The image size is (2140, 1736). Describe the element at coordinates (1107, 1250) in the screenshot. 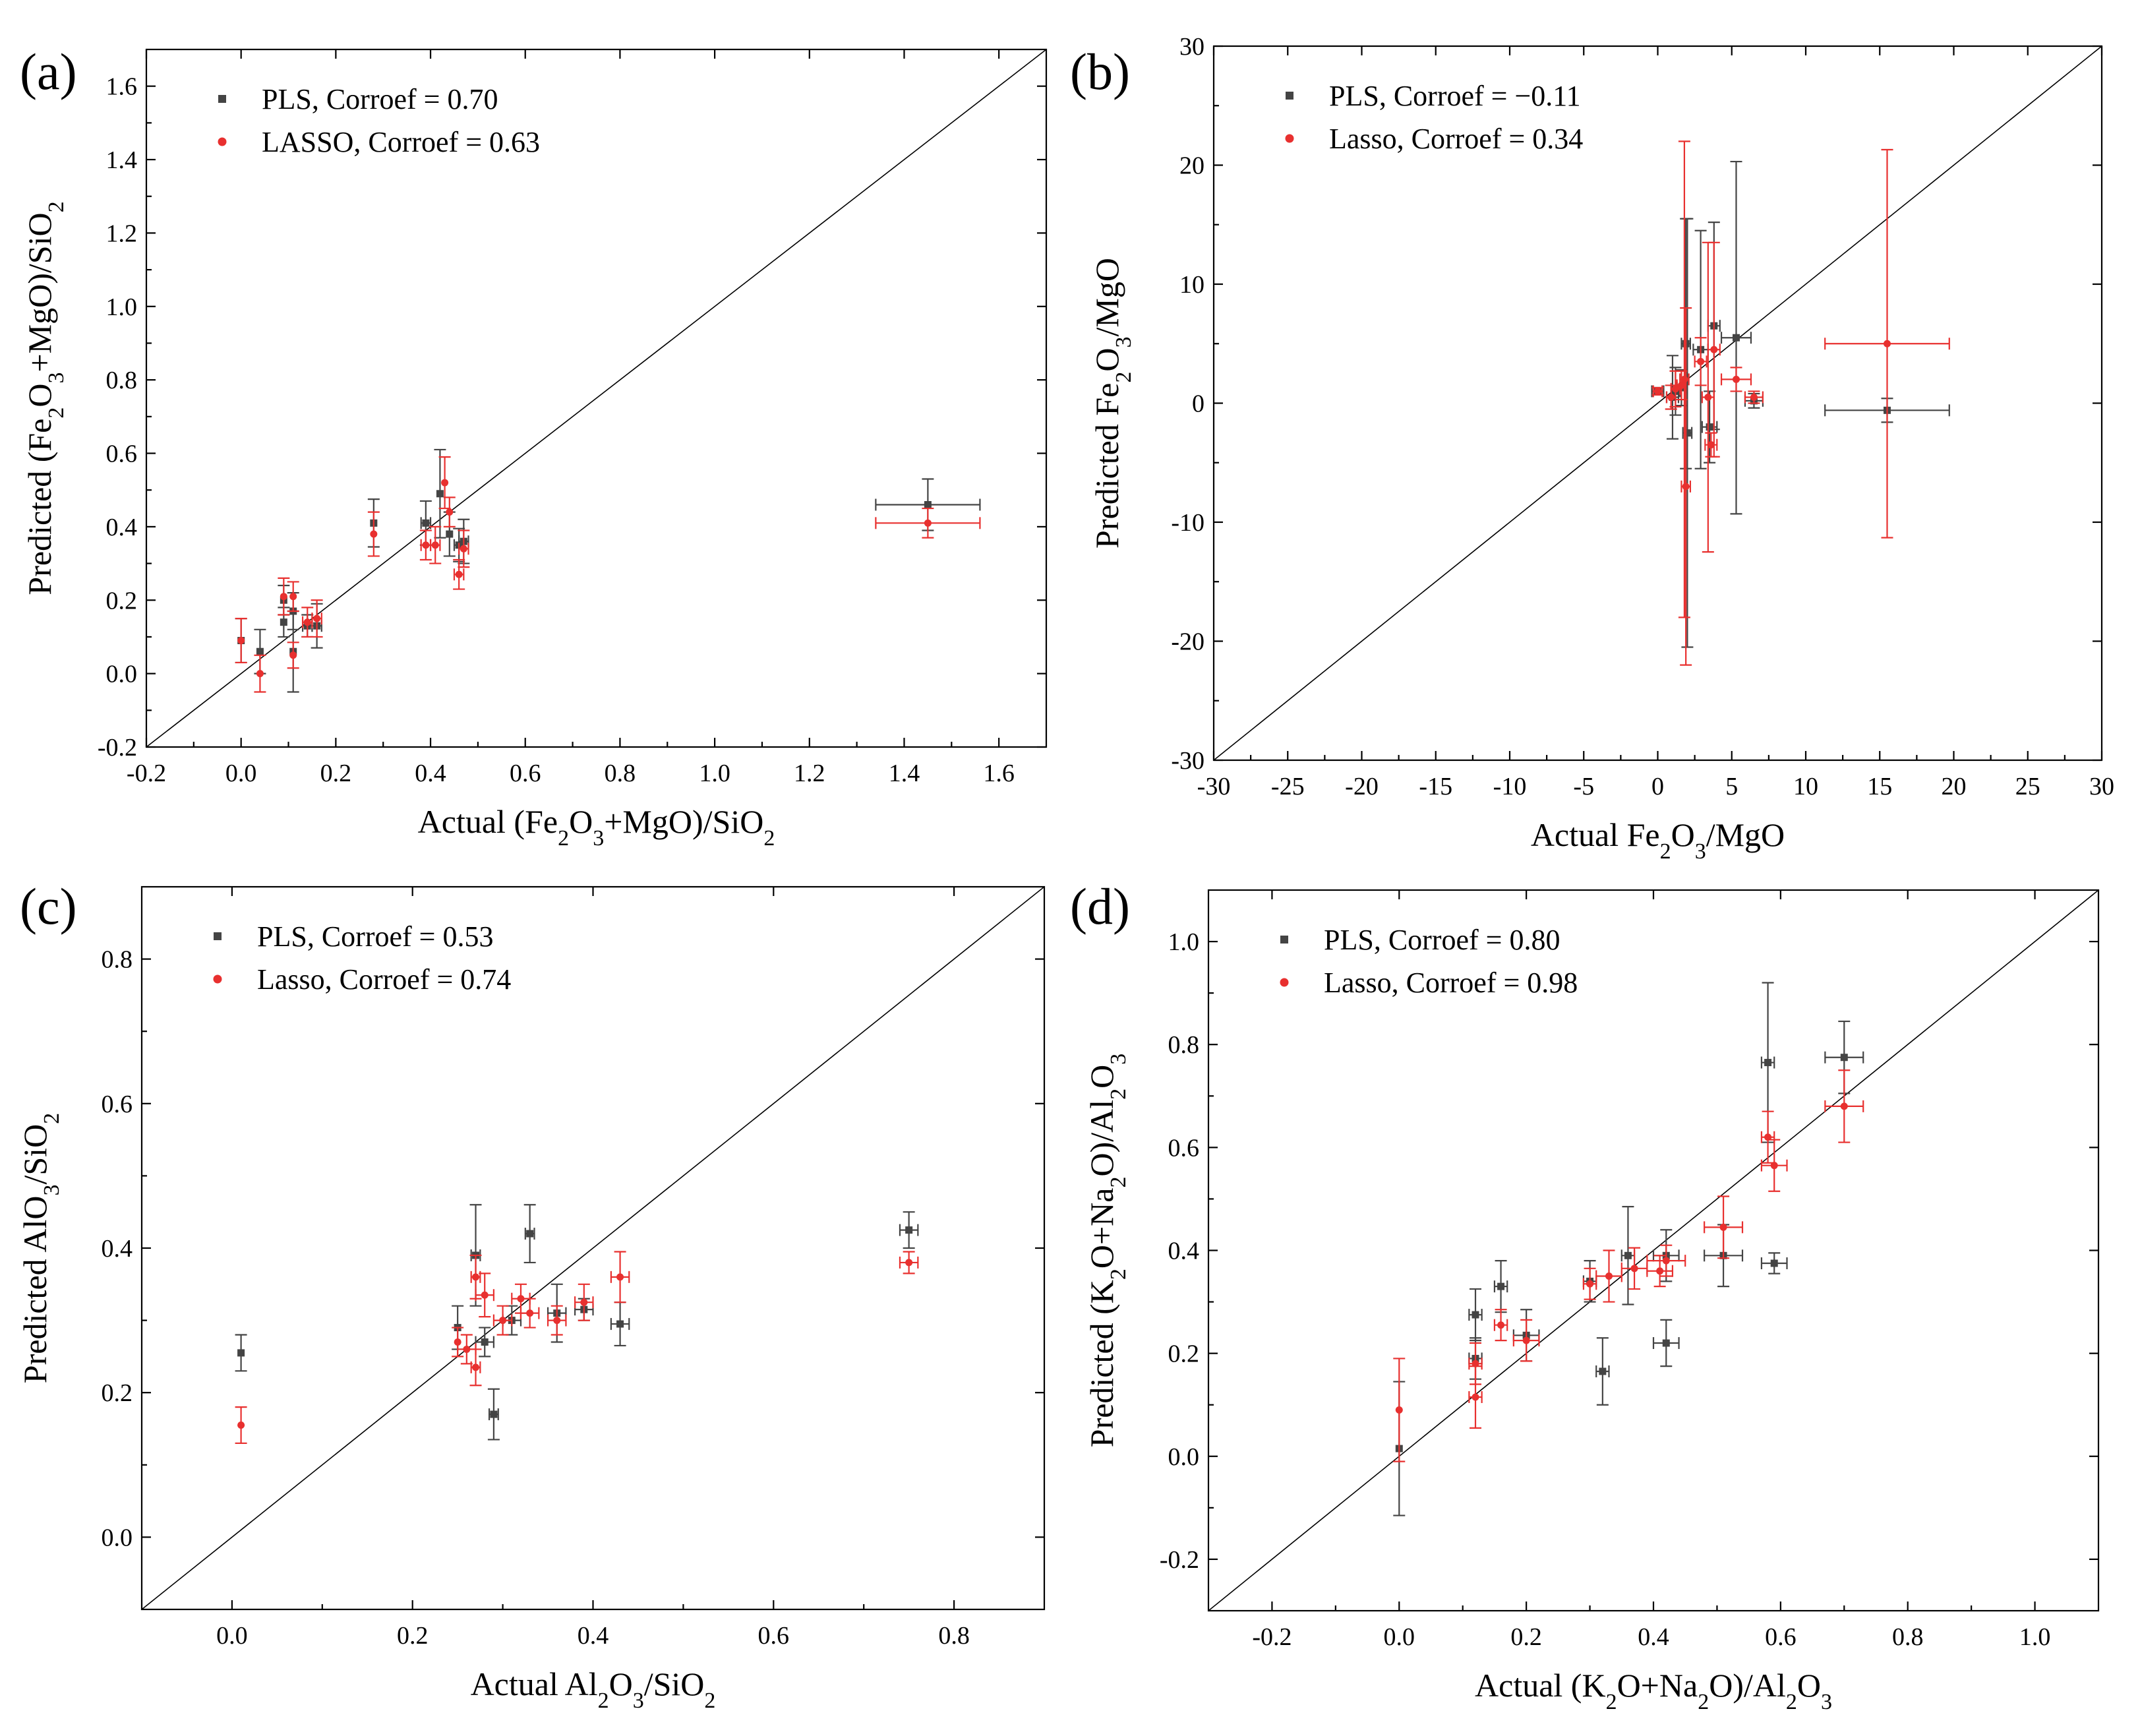

I see `y-axis-title: Predicted (K2O+Na2O)/Al2O3` at that location.